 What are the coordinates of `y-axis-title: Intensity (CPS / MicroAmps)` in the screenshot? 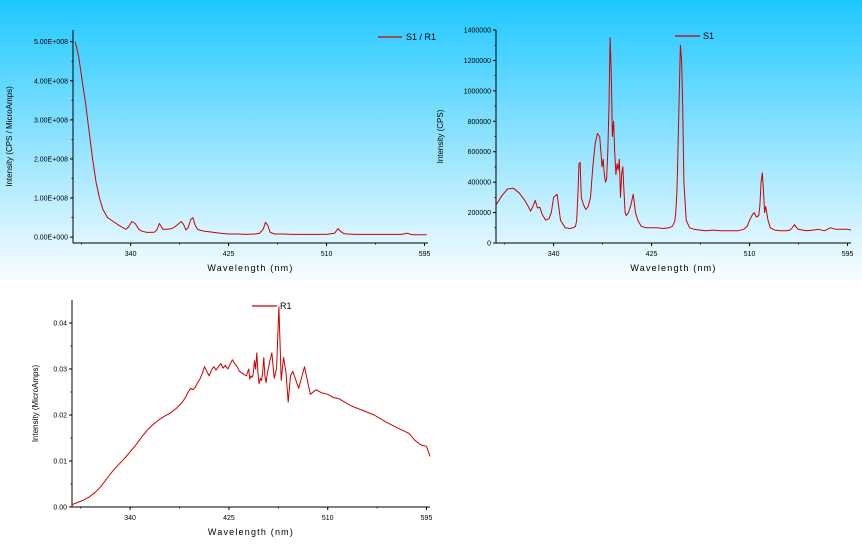 It's located at (9, 136).